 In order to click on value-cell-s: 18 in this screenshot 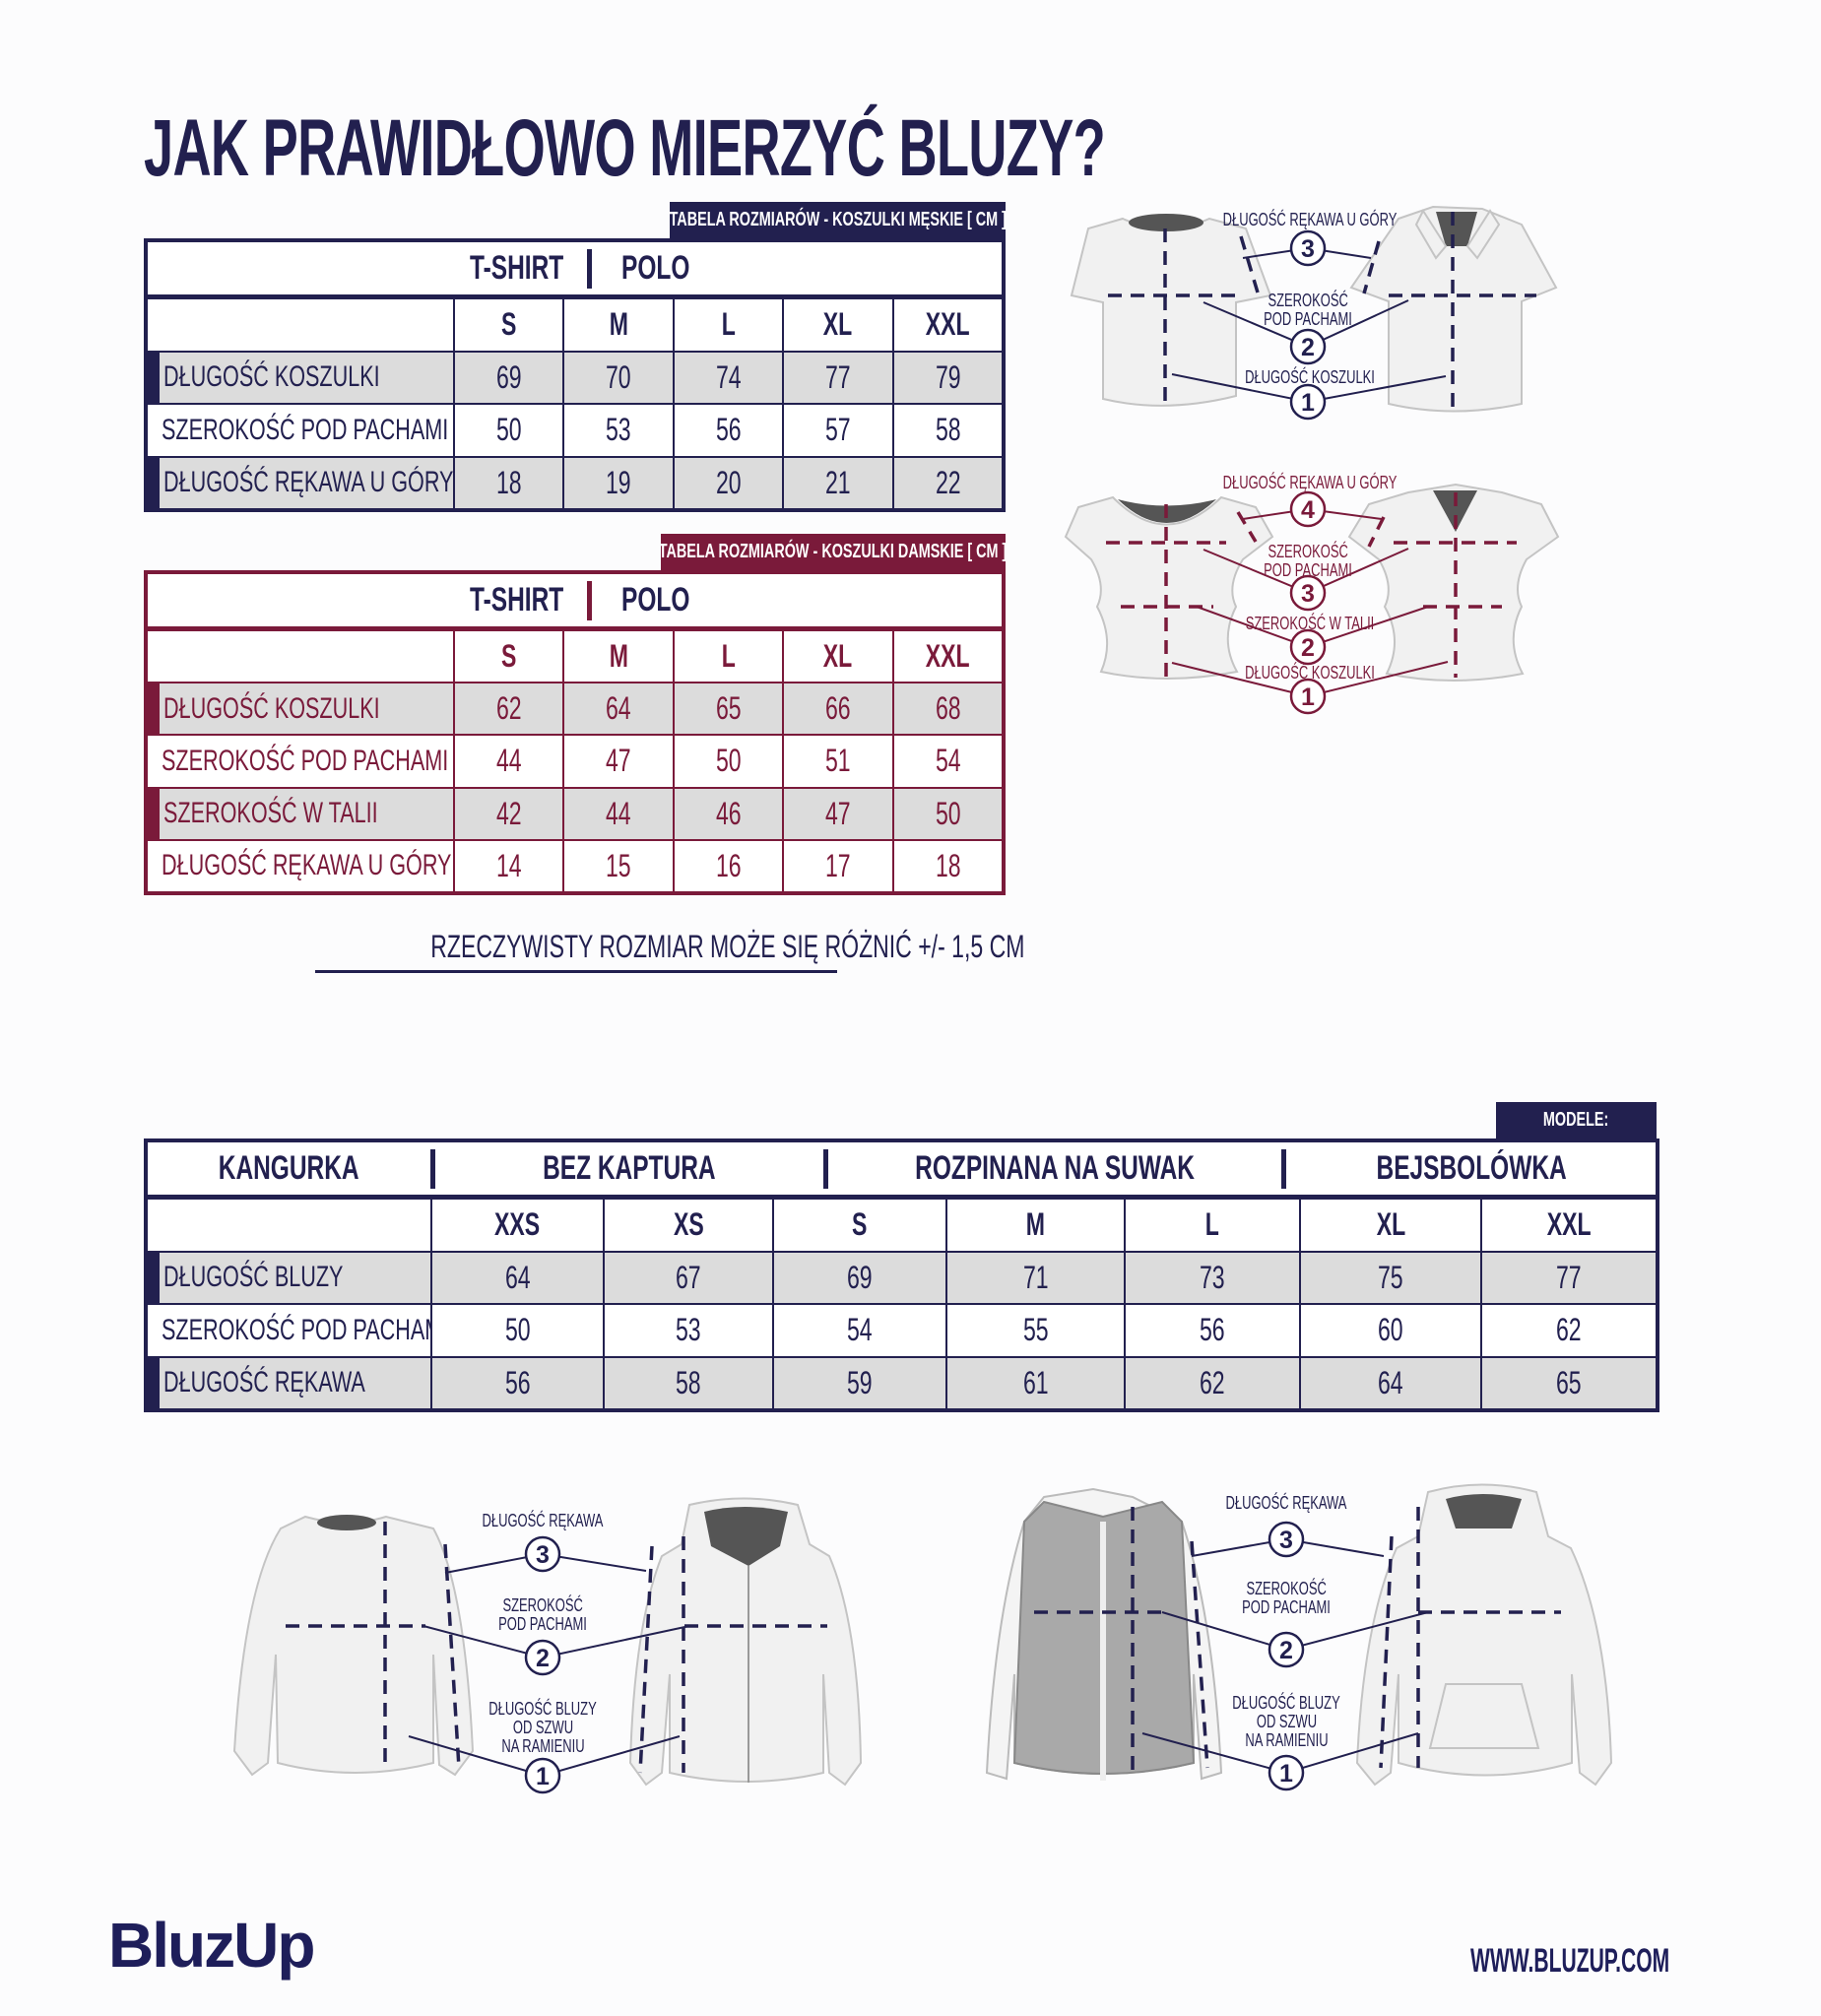, I will do `click(509, 482)`.